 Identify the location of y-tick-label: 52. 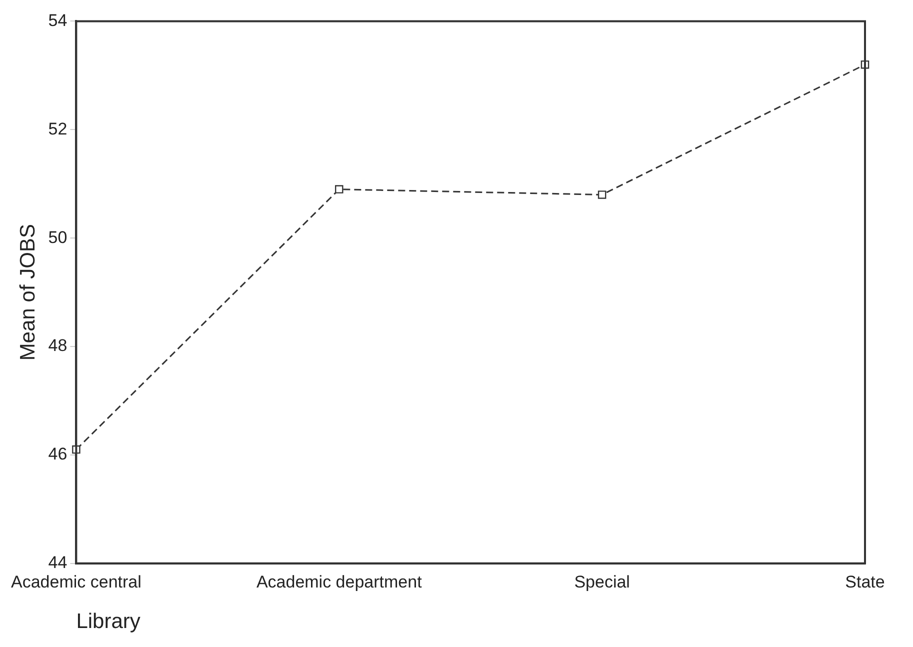
(58, 128).